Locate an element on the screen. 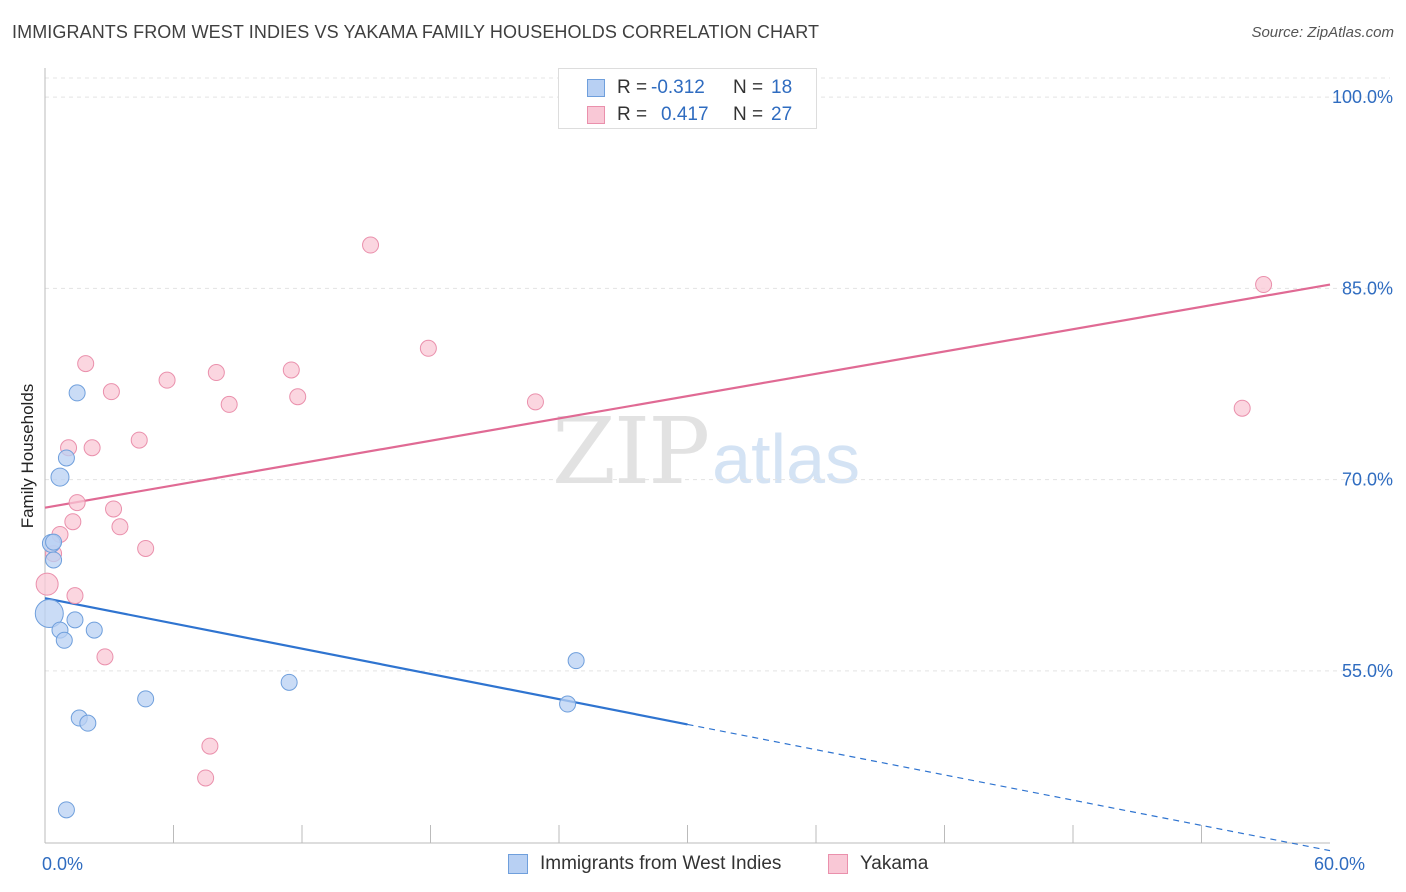 The width and height of the screenshot is (1406, 892). legend-swatch-yakama is located at coordinates (596, 115).